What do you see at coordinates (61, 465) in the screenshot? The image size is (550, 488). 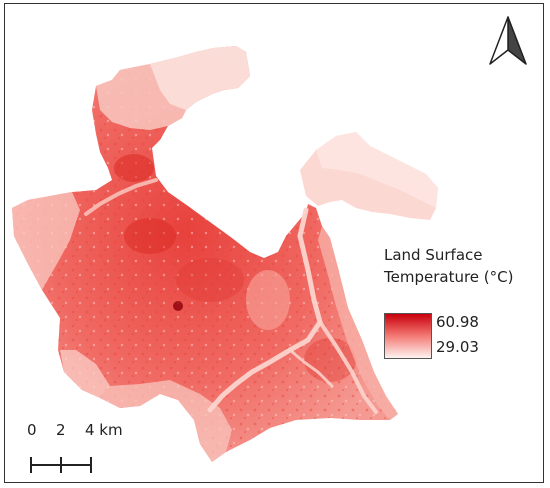 I see `scale-bar` at bounding box center [61, 465].